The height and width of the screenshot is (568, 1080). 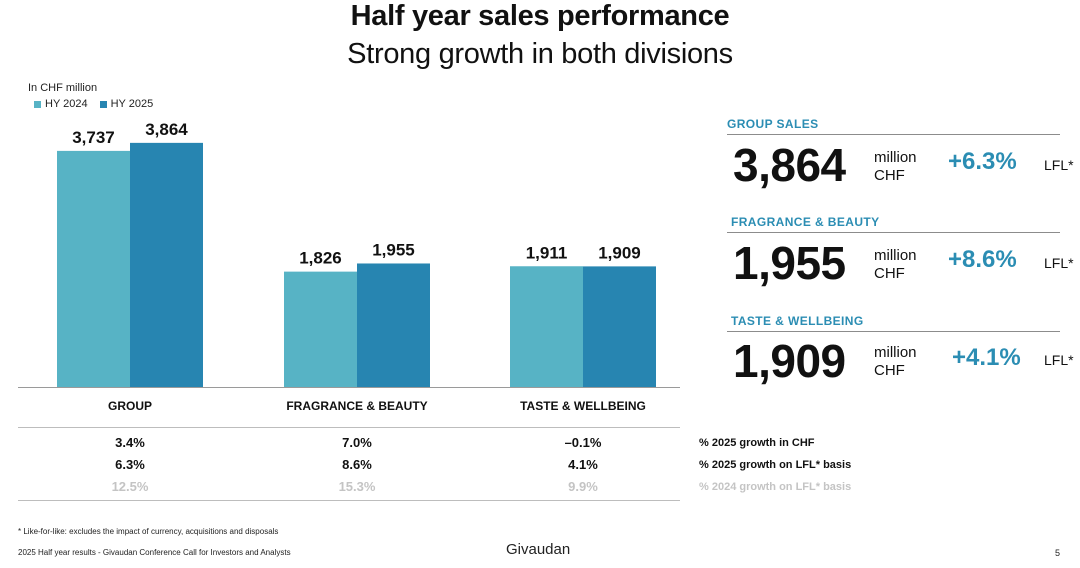 I want to click on bar-value-label: 3,737, so click(x=93, y=137).